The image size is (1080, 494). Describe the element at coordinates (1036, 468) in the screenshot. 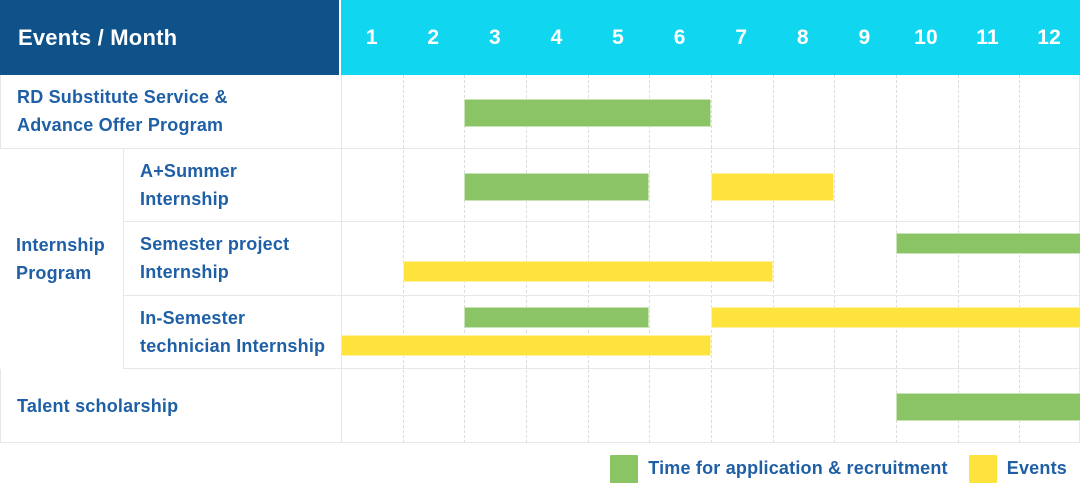

I see `legend-label-events: Events` at that location.